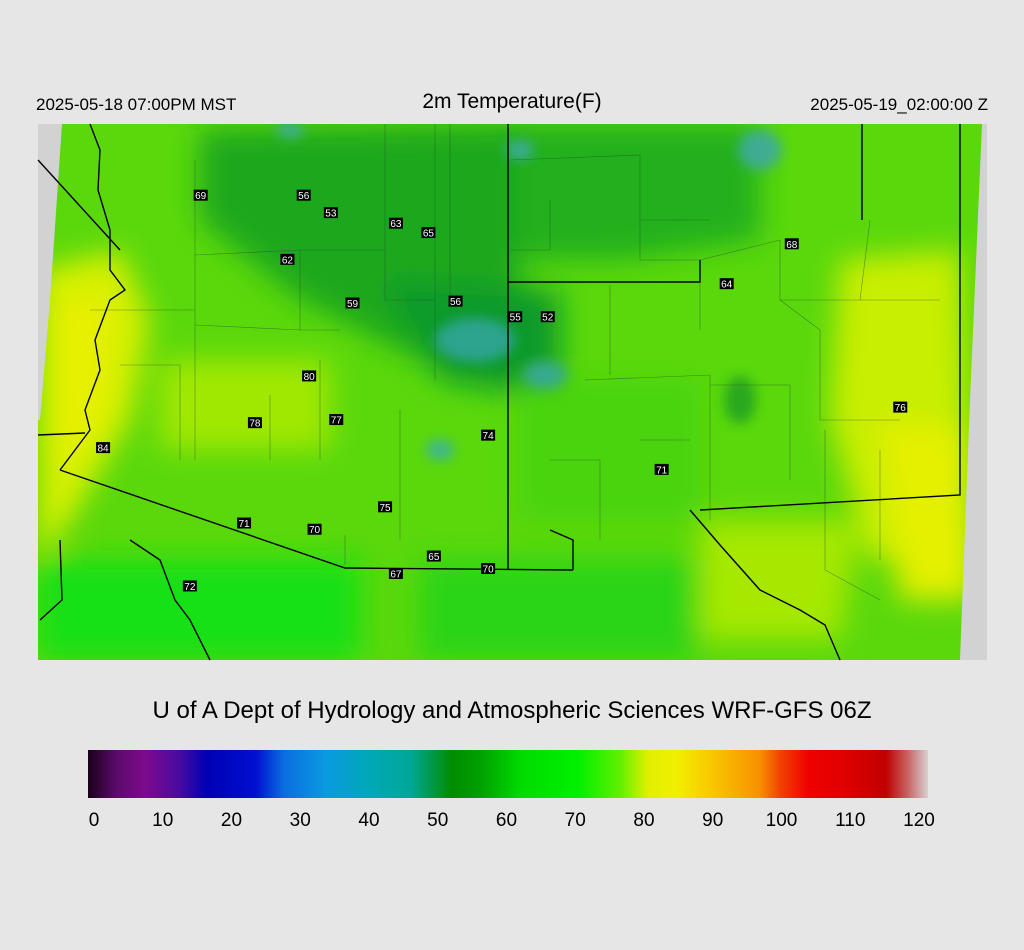 The width and height of the screenshot is (1024, 950). I want to click on svg-text: 69, so click(201, 196).